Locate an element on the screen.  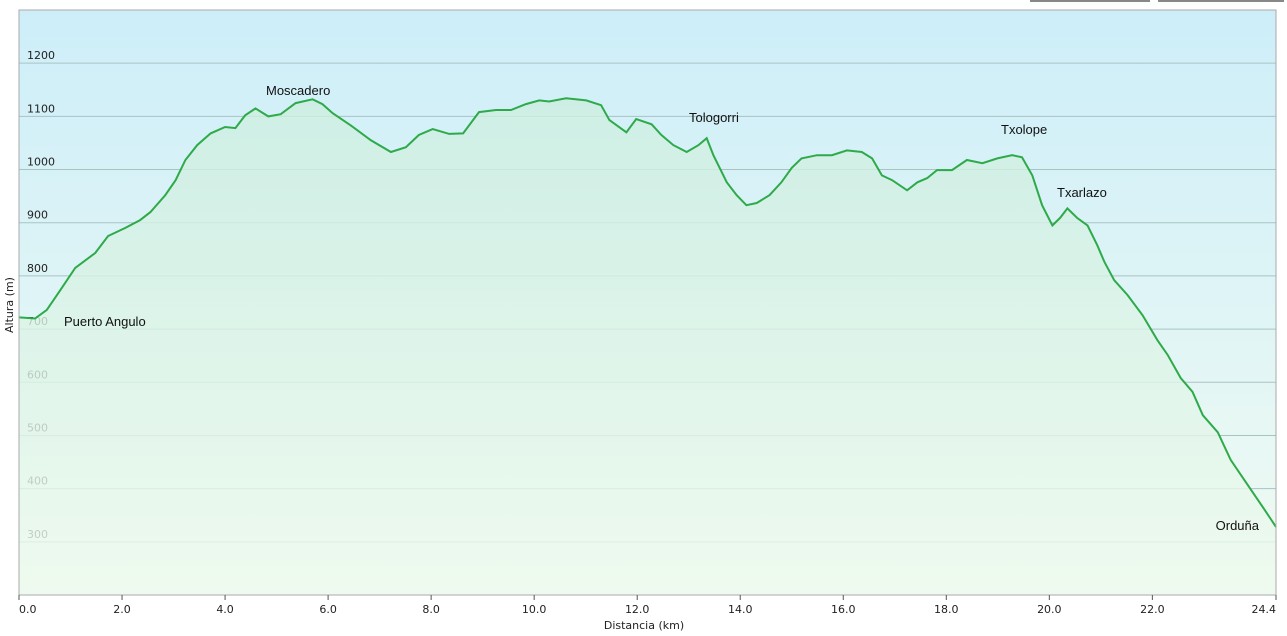
peak-label: Tologorri is located at coordinates (714, 117).